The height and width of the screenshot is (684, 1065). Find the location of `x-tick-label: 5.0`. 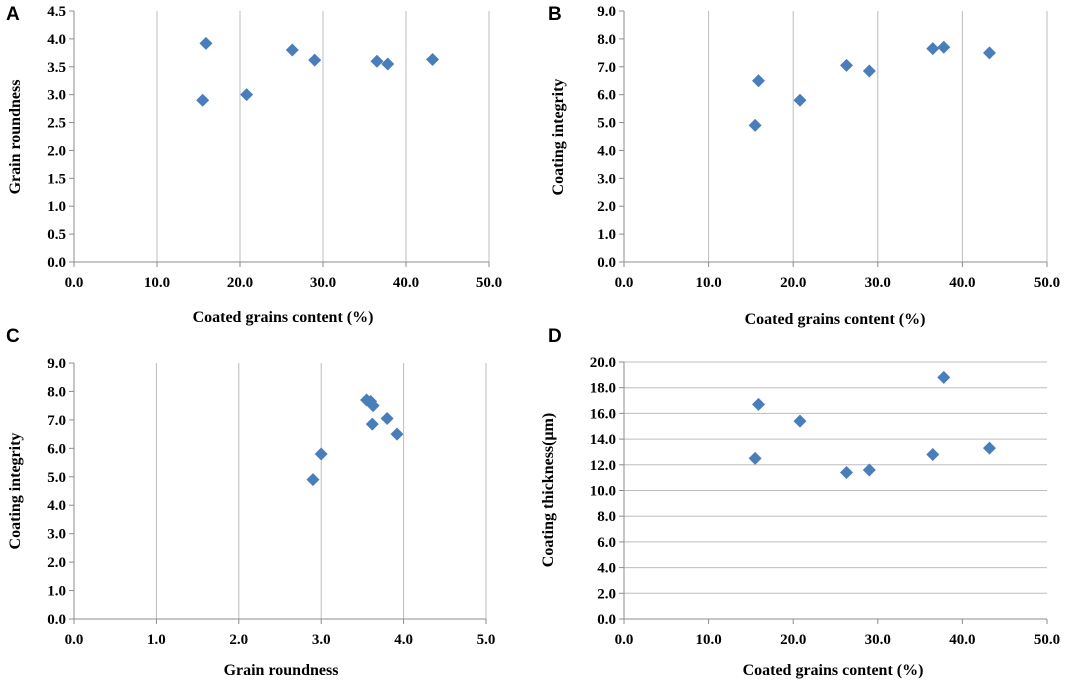

x-tick-label: 5.0 is located at coordinates (486, 640).